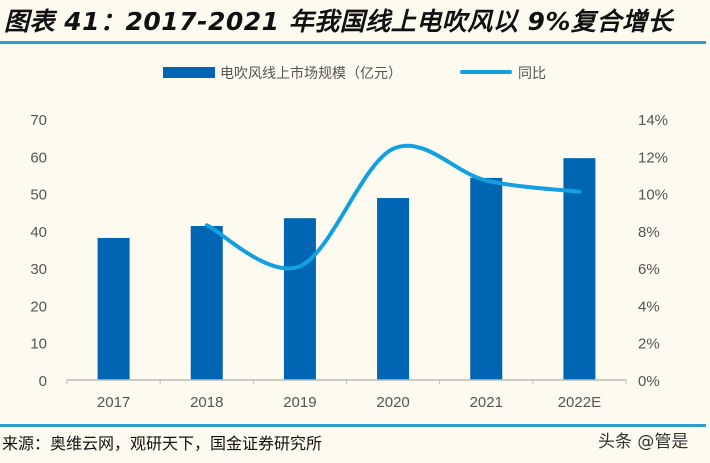  What do you see at coordinates (38, 306) in the screenshot?
I see `y-tick-label: 20` at bounding box center [38, 306].